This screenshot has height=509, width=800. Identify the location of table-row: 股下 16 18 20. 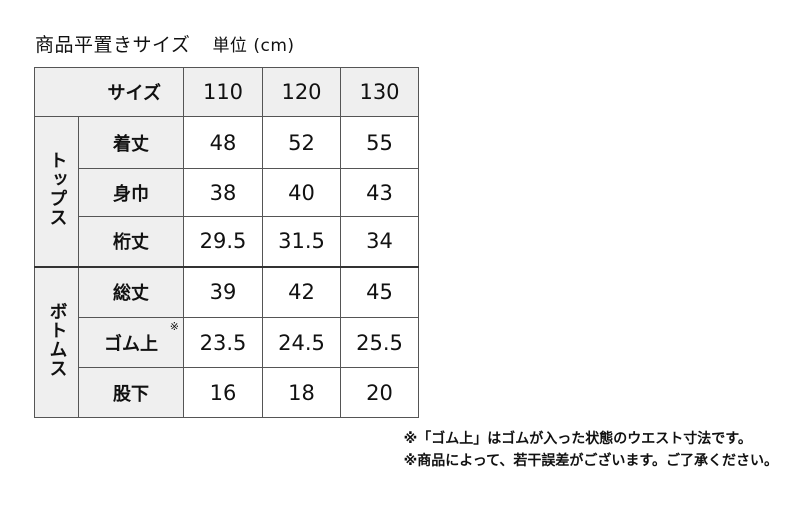
(227, 392).